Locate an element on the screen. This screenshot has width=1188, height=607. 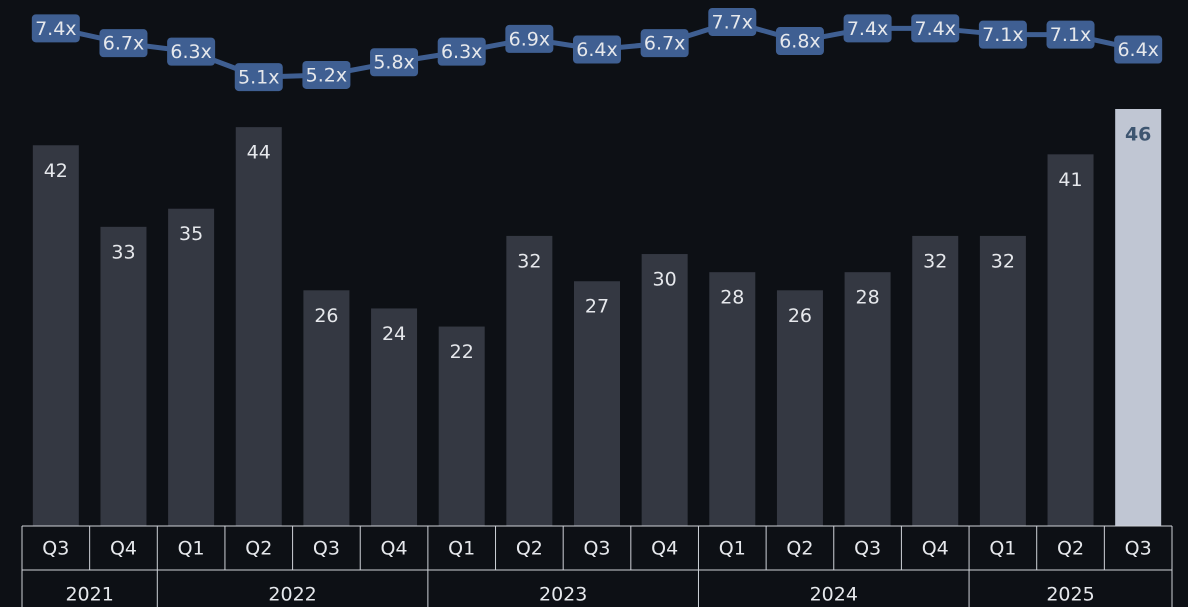
bar-label: 33 is located at coordinates (123, 252).